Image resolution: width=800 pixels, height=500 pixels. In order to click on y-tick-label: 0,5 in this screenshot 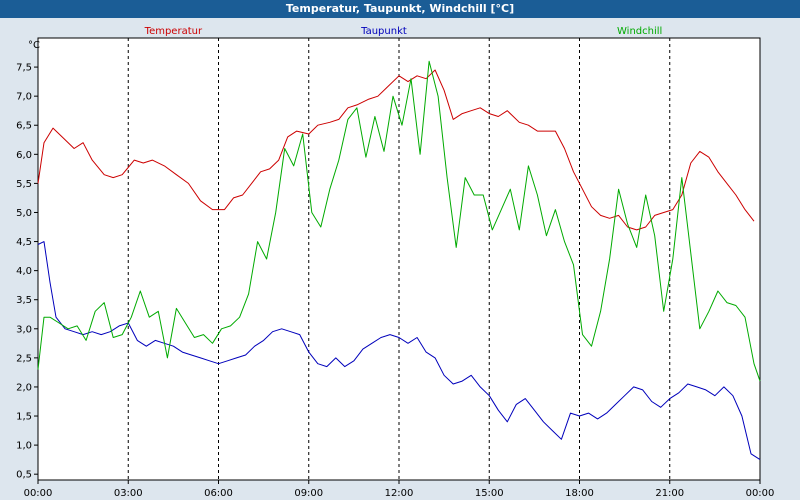, I will do `click(24, 475)`.